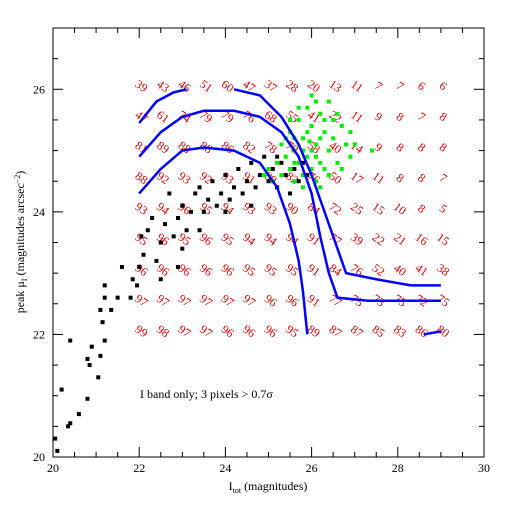 The height and width of the screenshot is (512, 512). Describe the element at coordinates (422, 331) in the screenshot. I see `grid-label: 86` at that location.